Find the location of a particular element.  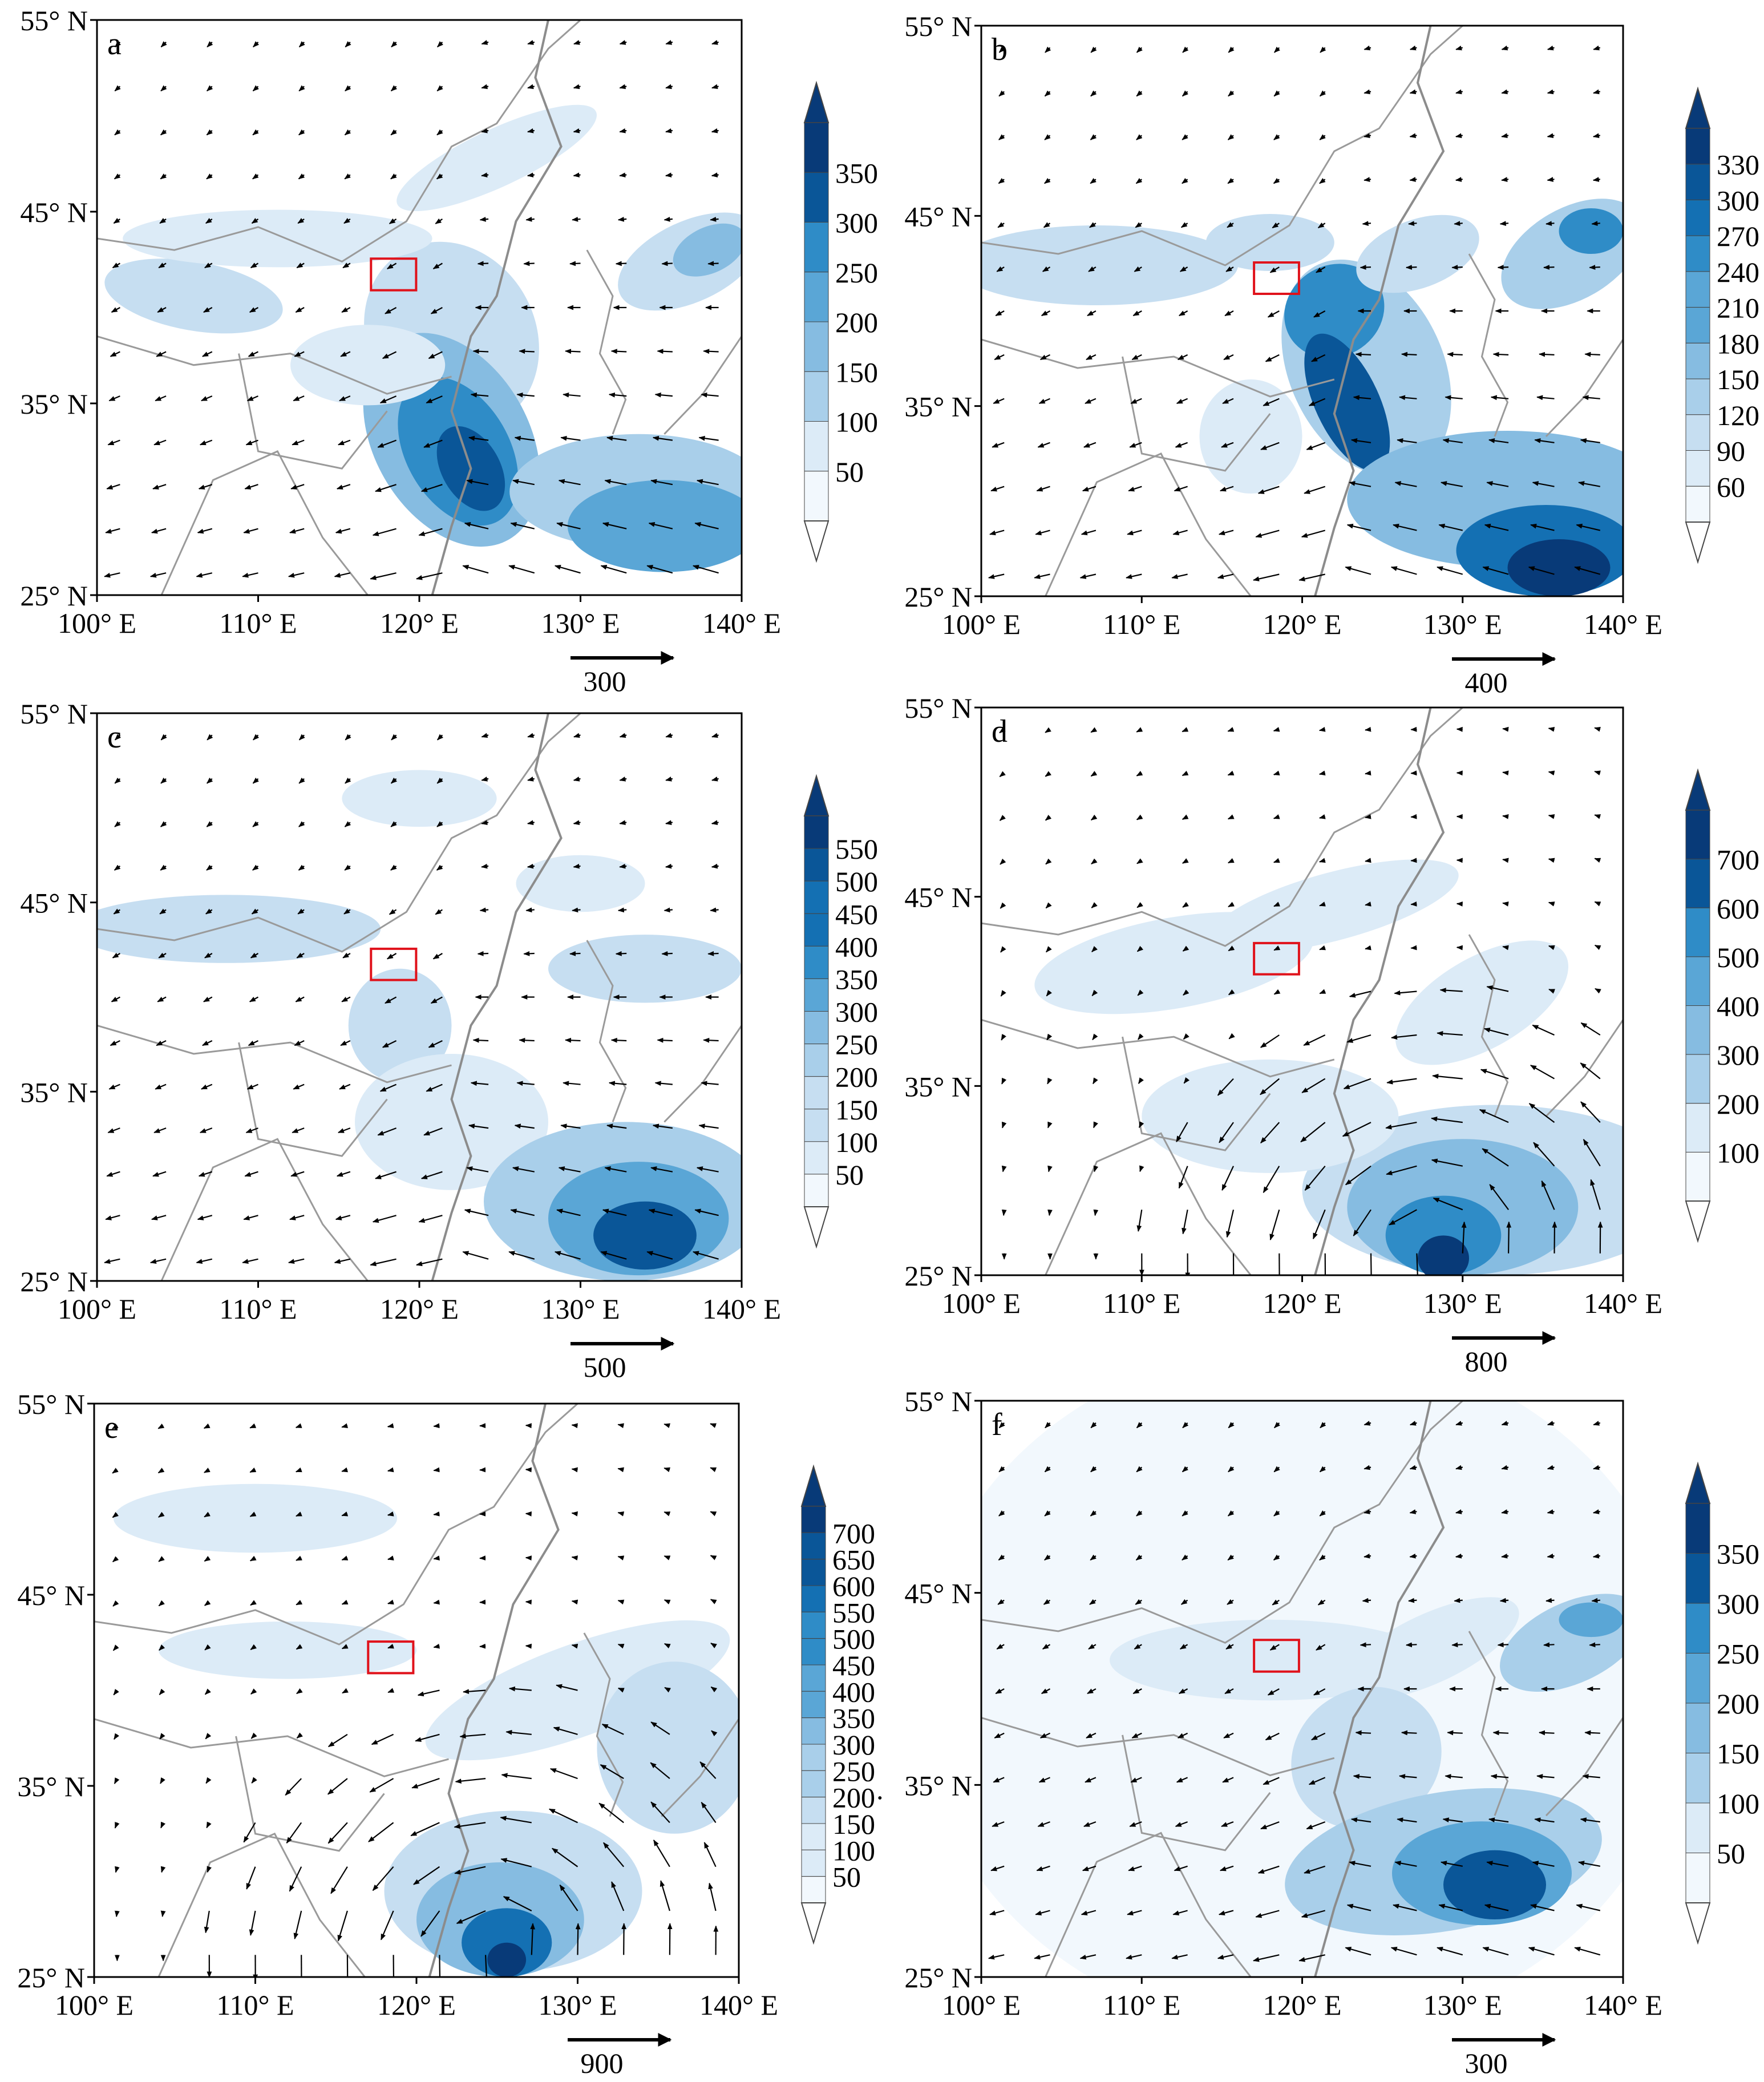

colorbar-label: 350 is located at coordinates (854, 1719).